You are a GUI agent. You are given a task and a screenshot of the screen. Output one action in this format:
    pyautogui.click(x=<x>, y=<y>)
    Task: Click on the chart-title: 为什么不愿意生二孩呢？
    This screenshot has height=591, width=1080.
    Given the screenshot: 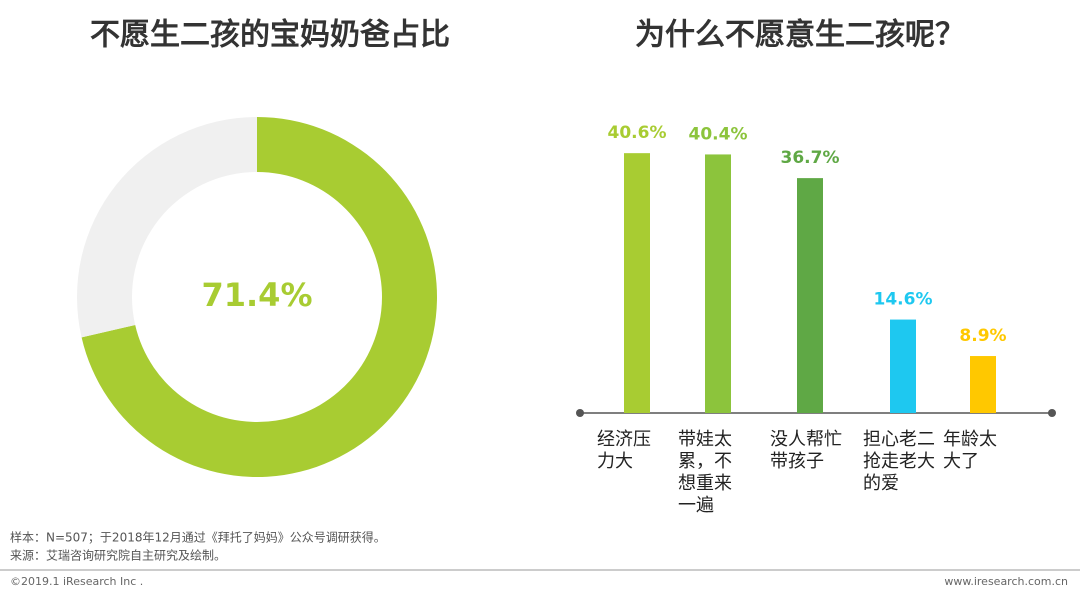 What is the action you would take?
    pyautogui.click(x=800, y=35)
    